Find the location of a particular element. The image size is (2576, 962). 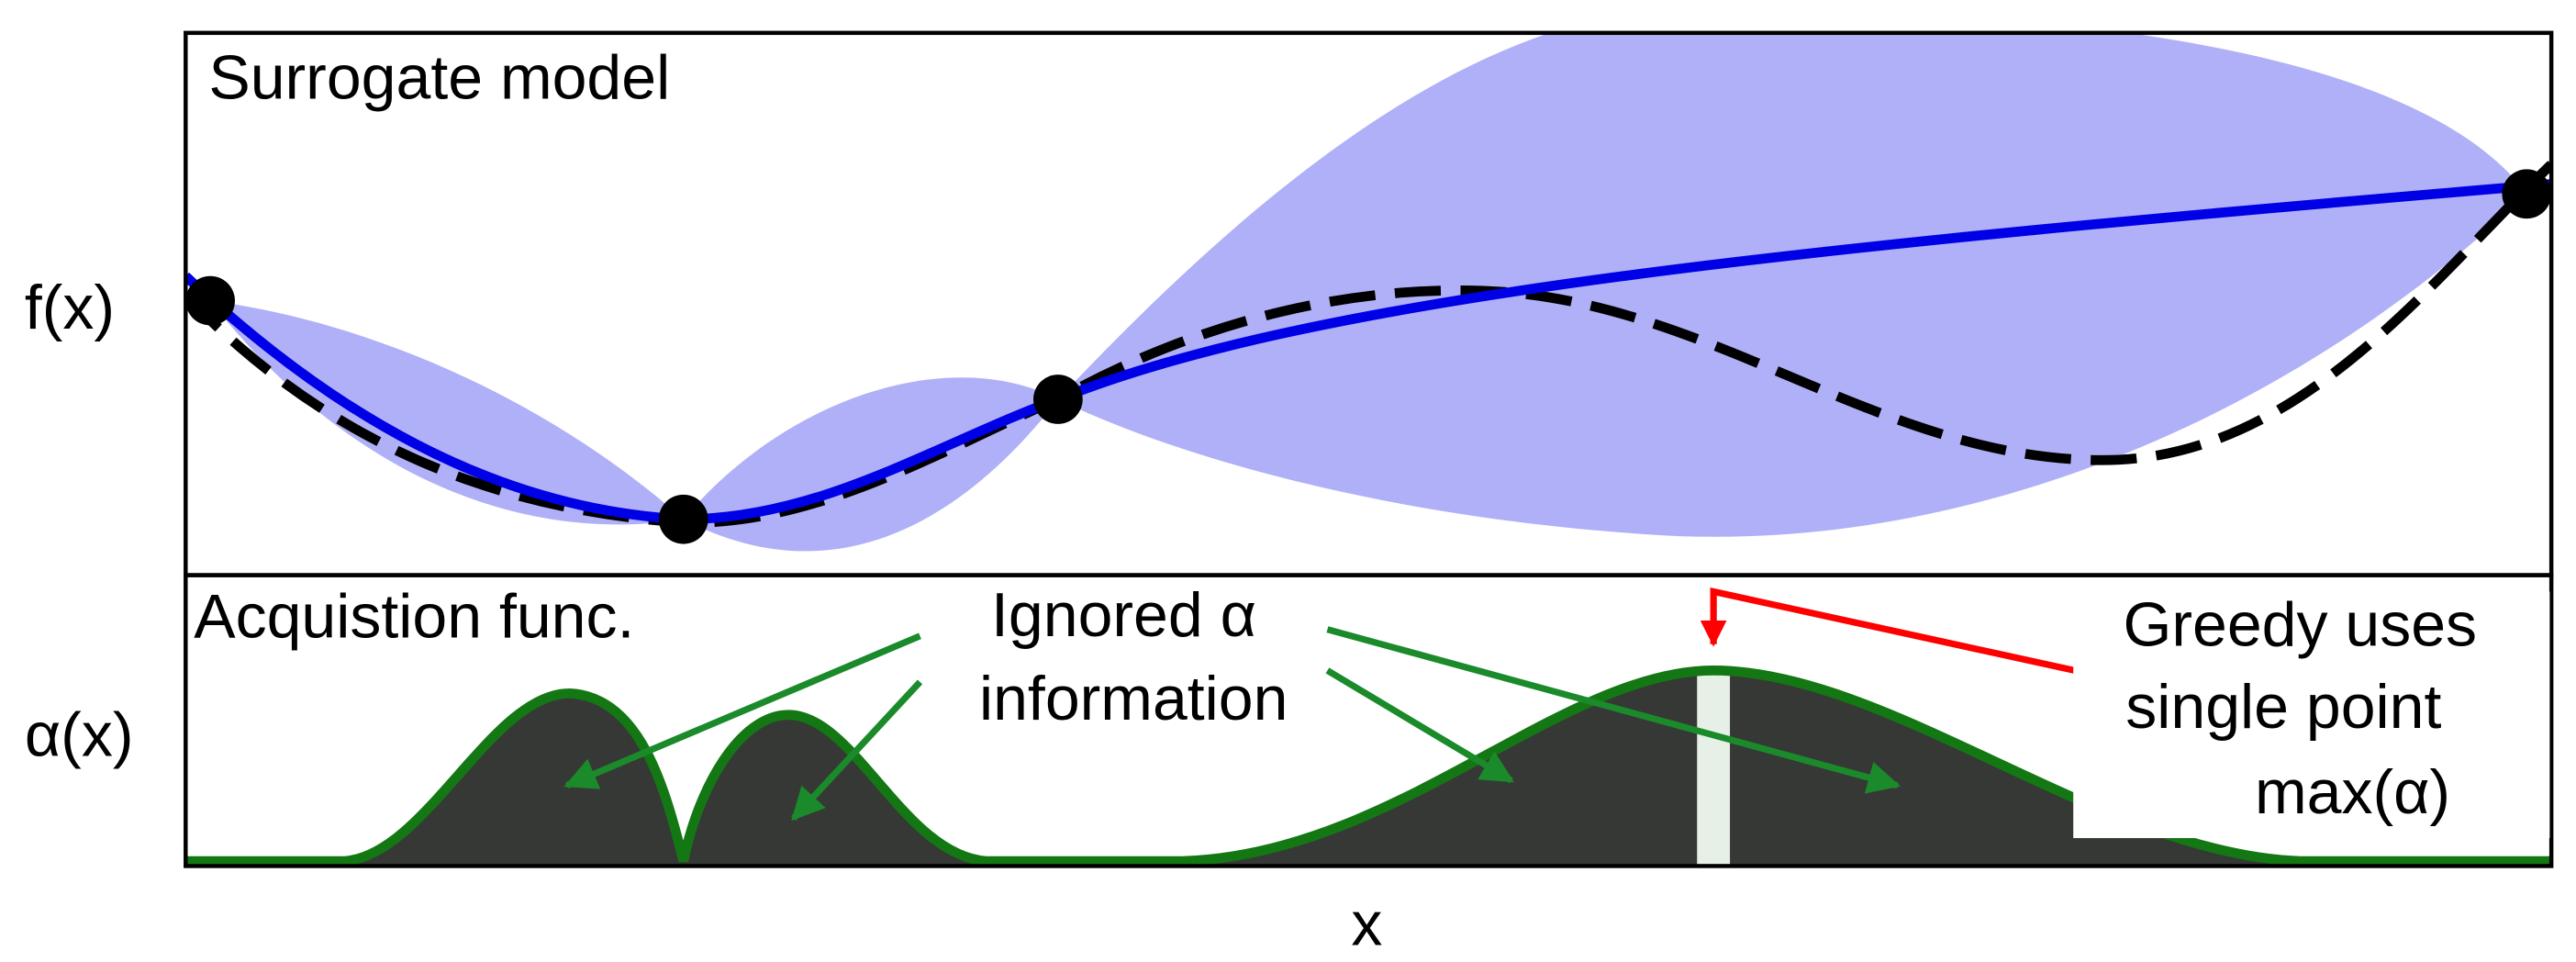

ignored-arrows is located at coordinates (1232, 724).